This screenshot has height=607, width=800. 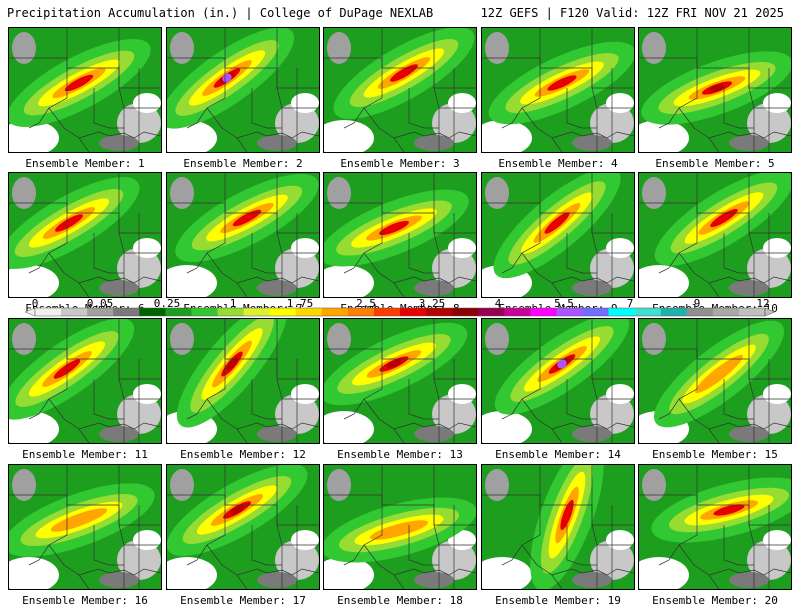 What do you see at coordinates (558, 163) in the screenshot?
I see `ensemble-member-label: Ensemble Member: 4` at bounding box center [558, 163].